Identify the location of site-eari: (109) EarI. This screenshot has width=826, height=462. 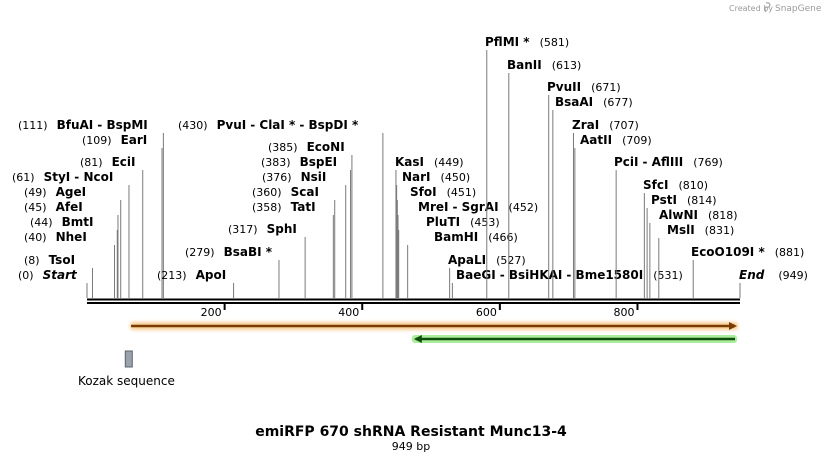
(122, 215).